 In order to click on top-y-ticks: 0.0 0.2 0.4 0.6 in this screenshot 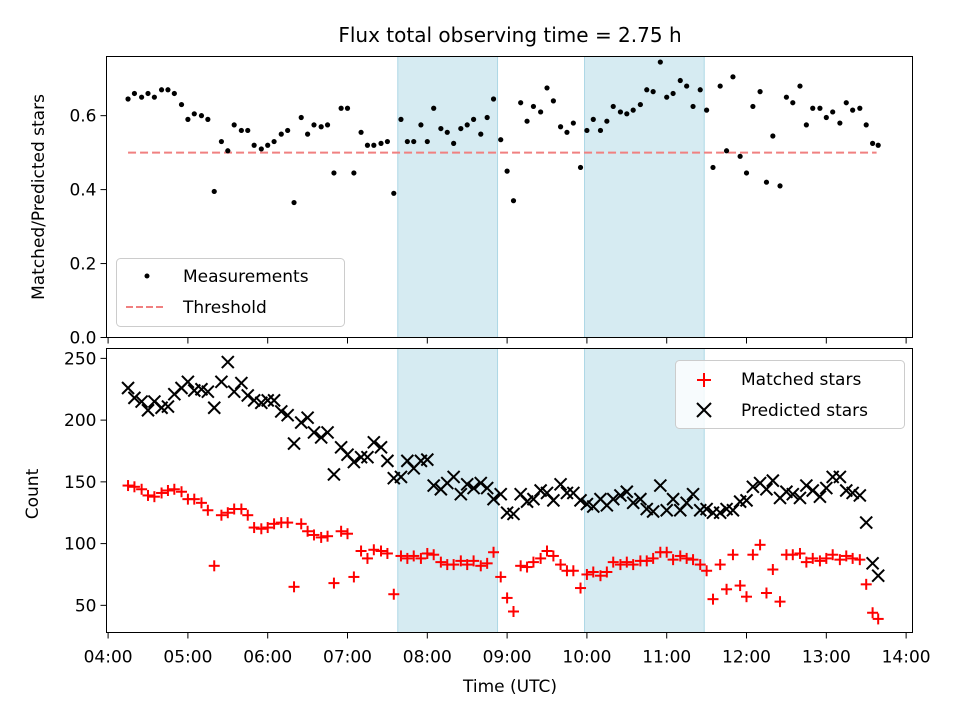, I will do `click(88, 228)`.